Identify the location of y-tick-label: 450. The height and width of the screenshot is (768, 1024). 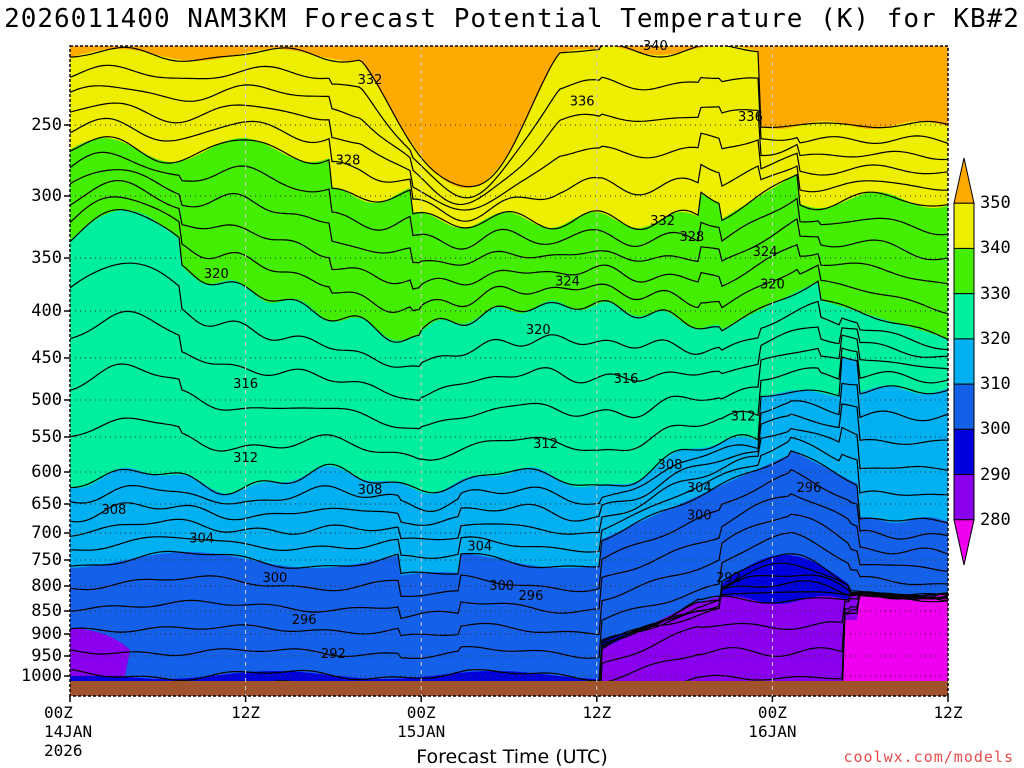
(46, 358).